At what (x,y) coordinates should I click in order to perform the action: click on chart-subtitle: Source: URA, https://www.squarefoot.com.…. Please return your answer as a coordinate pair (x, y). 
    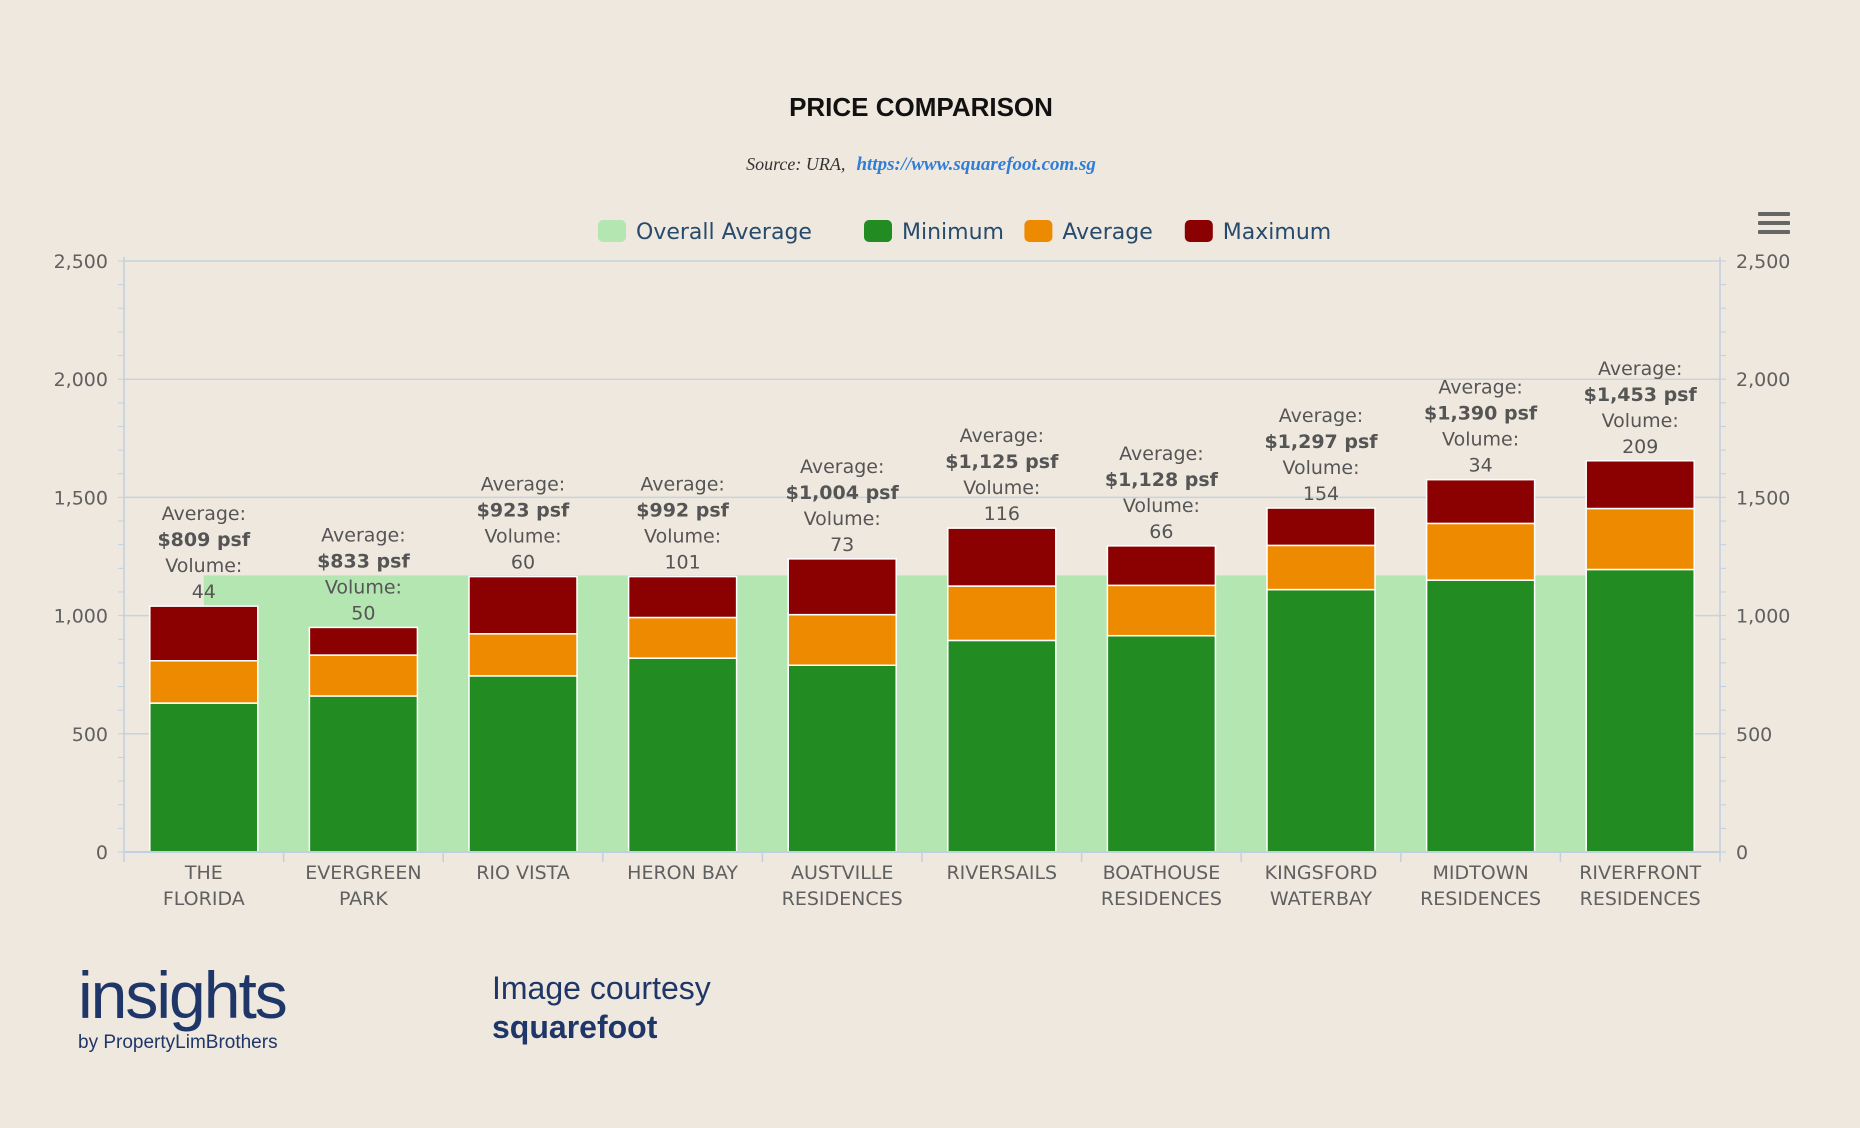
    Looking at the image, I should click on (921, 164).